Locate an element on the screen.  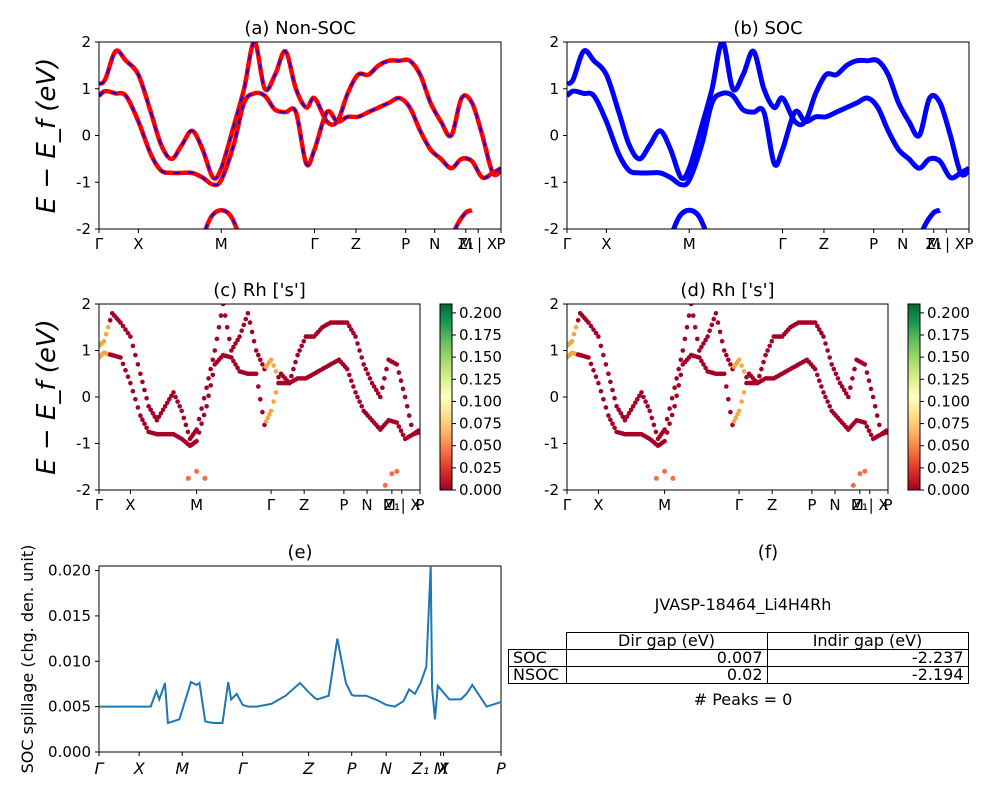
peaks-count: # Peaks = 0 is located at coordinates (743, 699).